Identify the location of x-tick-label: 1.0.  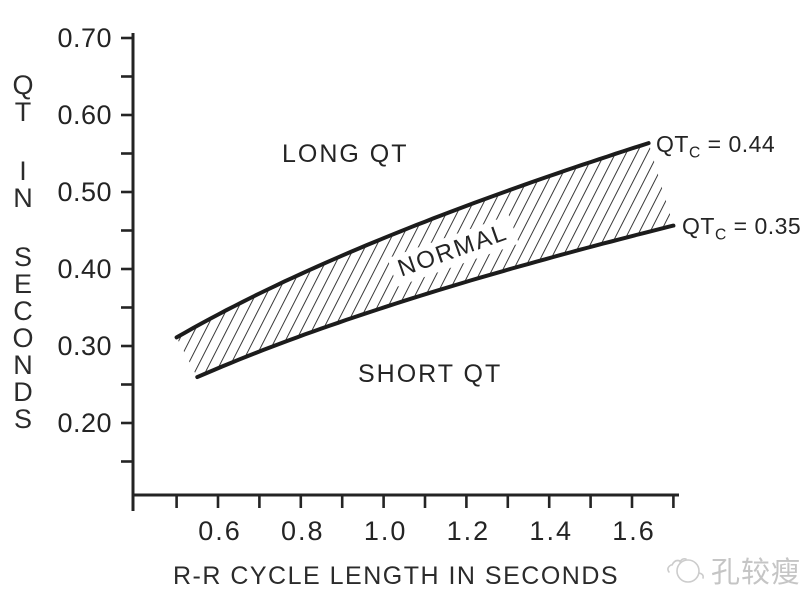
(386, 531).